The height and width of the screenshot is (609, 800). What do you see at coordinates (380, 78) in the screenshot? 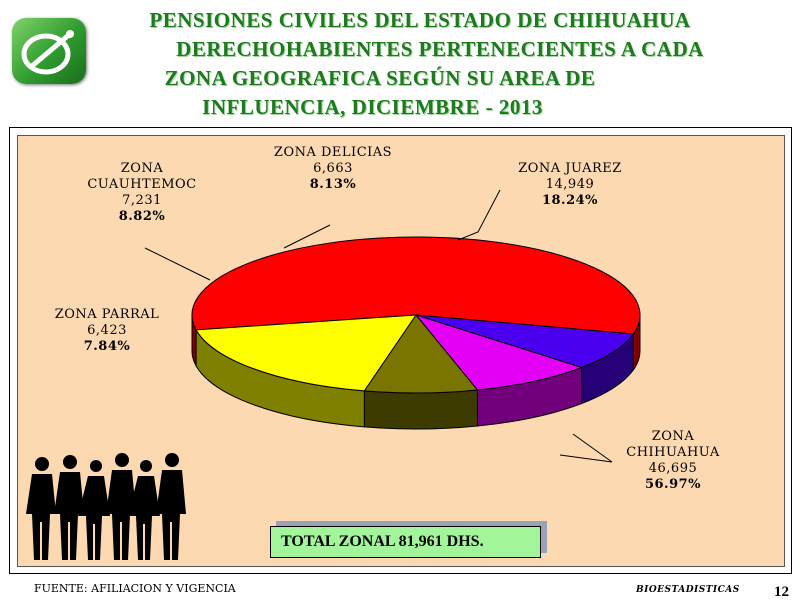
I see `title-line-3: ZONA GEOGRAFICA SEGÚN SU AREA DE` at bounding box center [380, 78].